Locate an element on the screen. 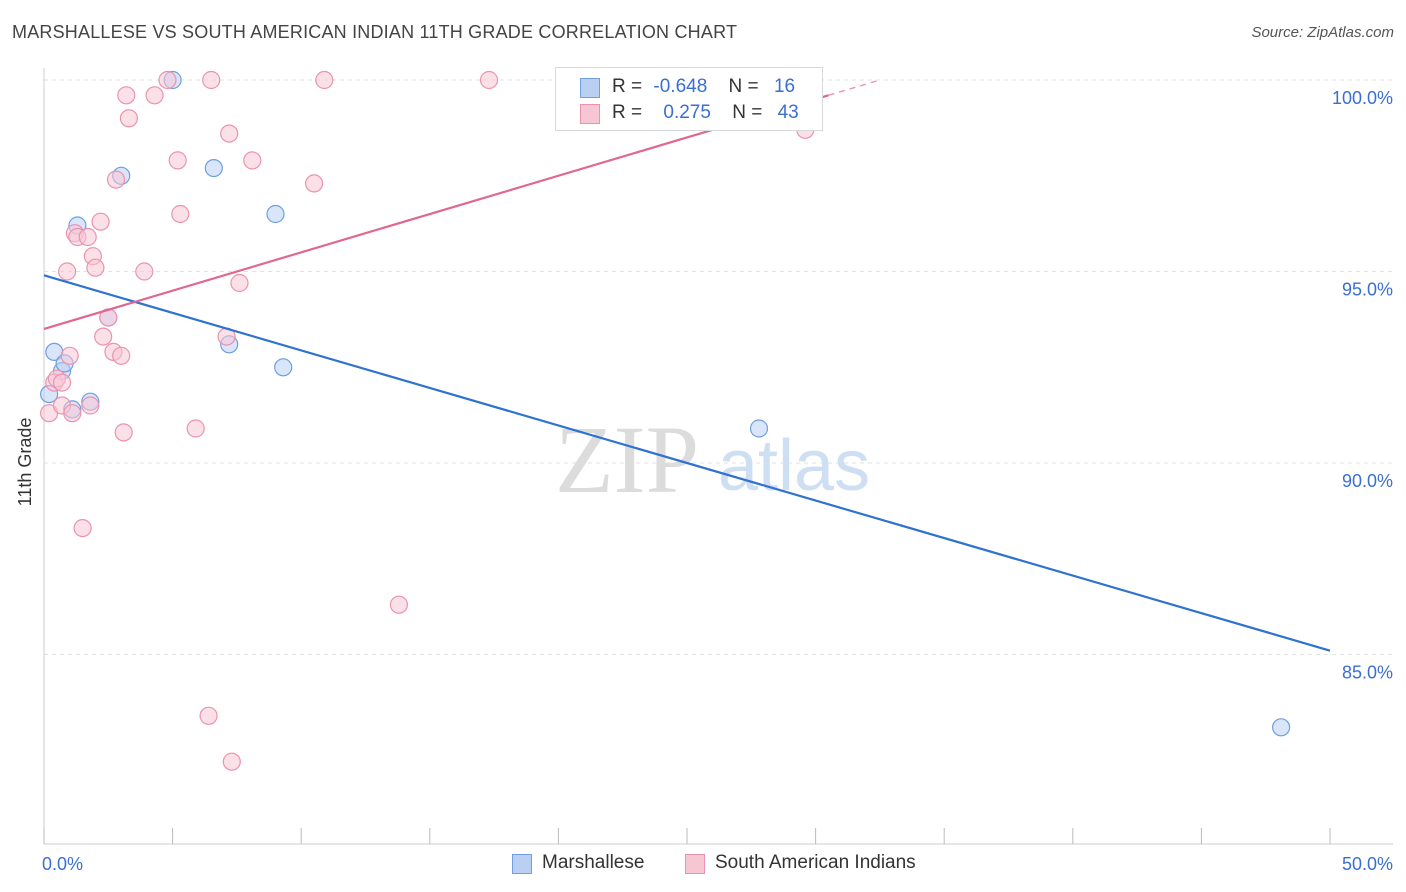 The image size is (1406, 892). series-legend: Marshallese South American Indians is located at coordinates (703, 865).